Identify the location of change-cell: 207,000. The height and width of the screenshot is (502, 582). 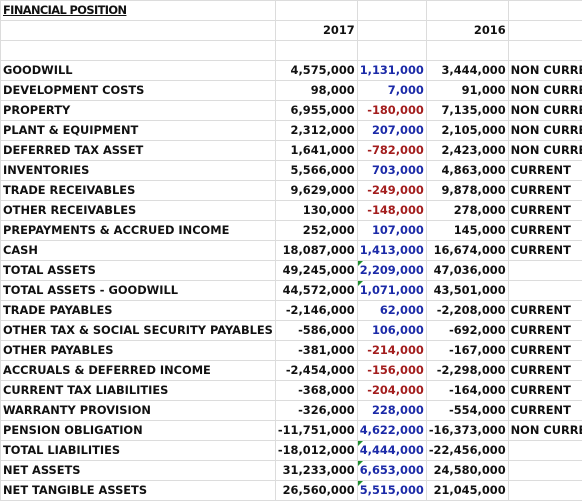
(391, 130).